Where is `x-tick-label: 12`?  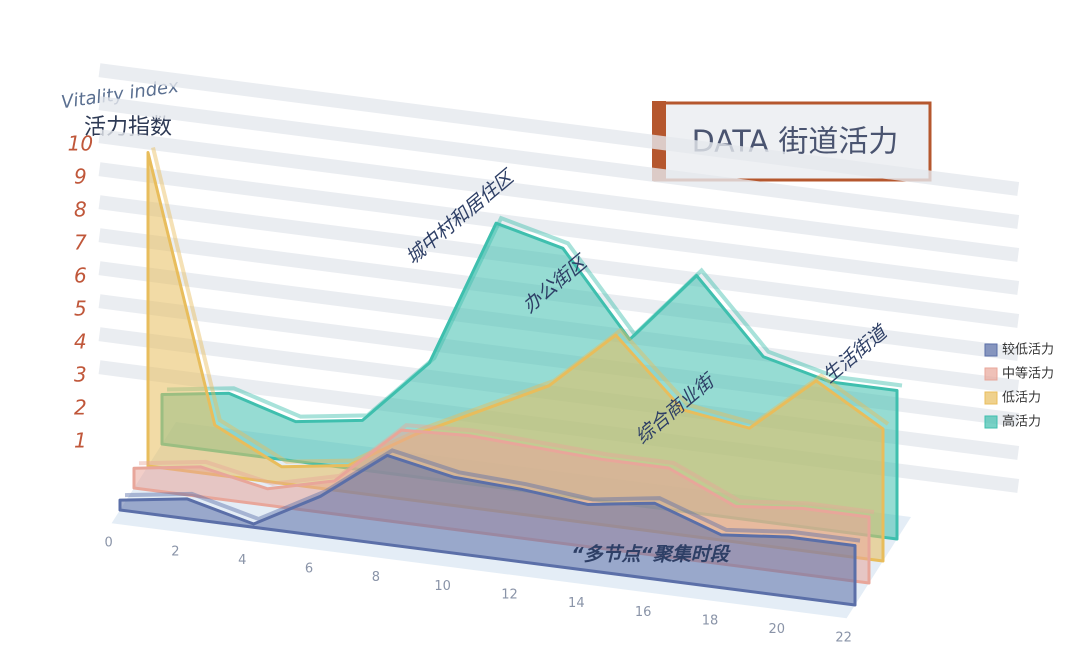
x-tick-label: 12 is located at coordinates (509, 595).